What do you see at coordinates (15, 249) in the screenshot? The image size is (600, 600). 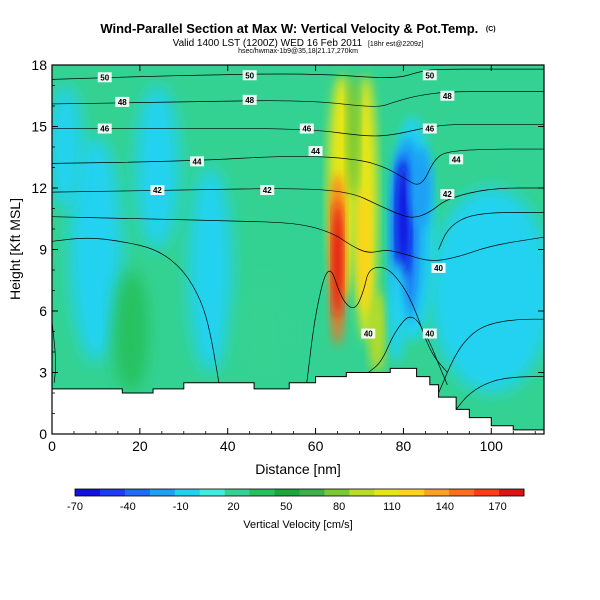 I see `y-axis-label: Height [Kft MSL]` at bounding box center [15, 249].